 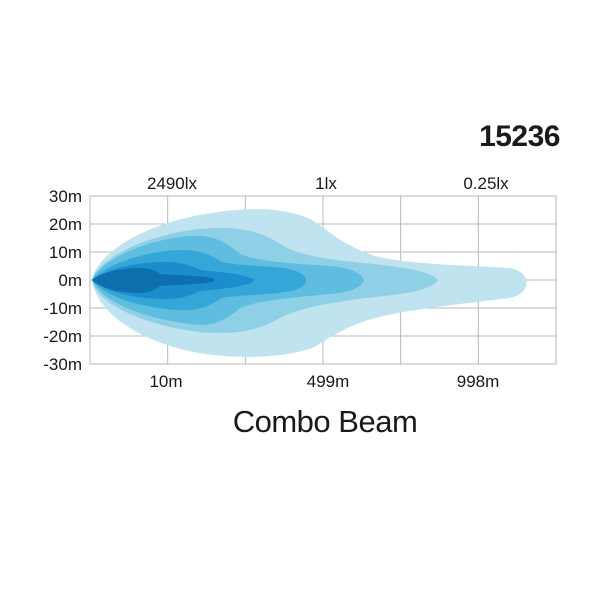 What do you see at coordinates (62, 364) in the screenshot?
I see `y-tick-label: -30m` at bounding box center [62, 364].